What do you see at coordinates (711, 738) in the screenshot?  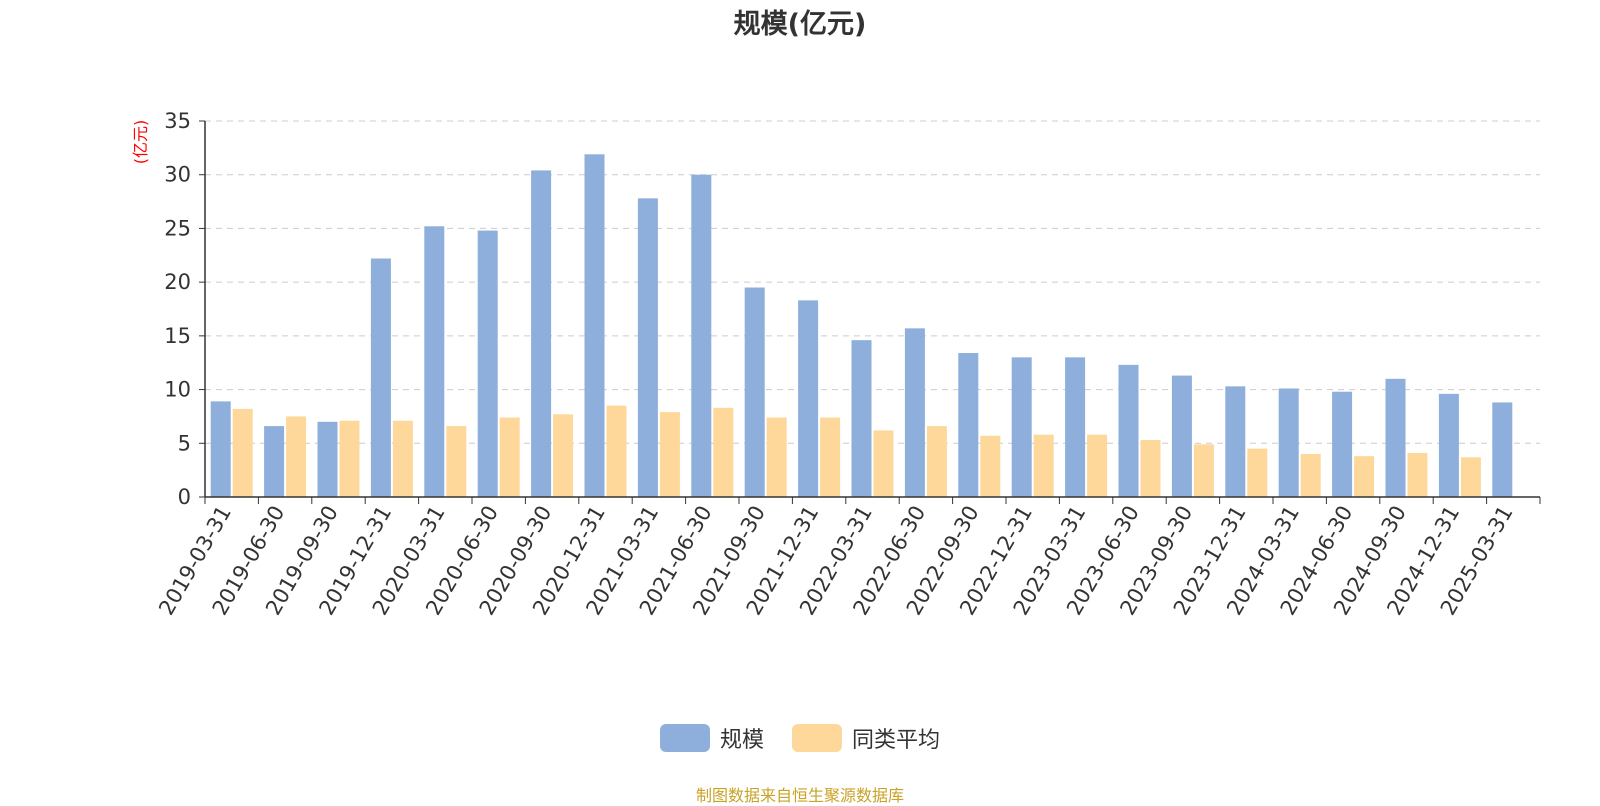 I see `legend-item-scale: 规模` at bounding box center [711, 738].